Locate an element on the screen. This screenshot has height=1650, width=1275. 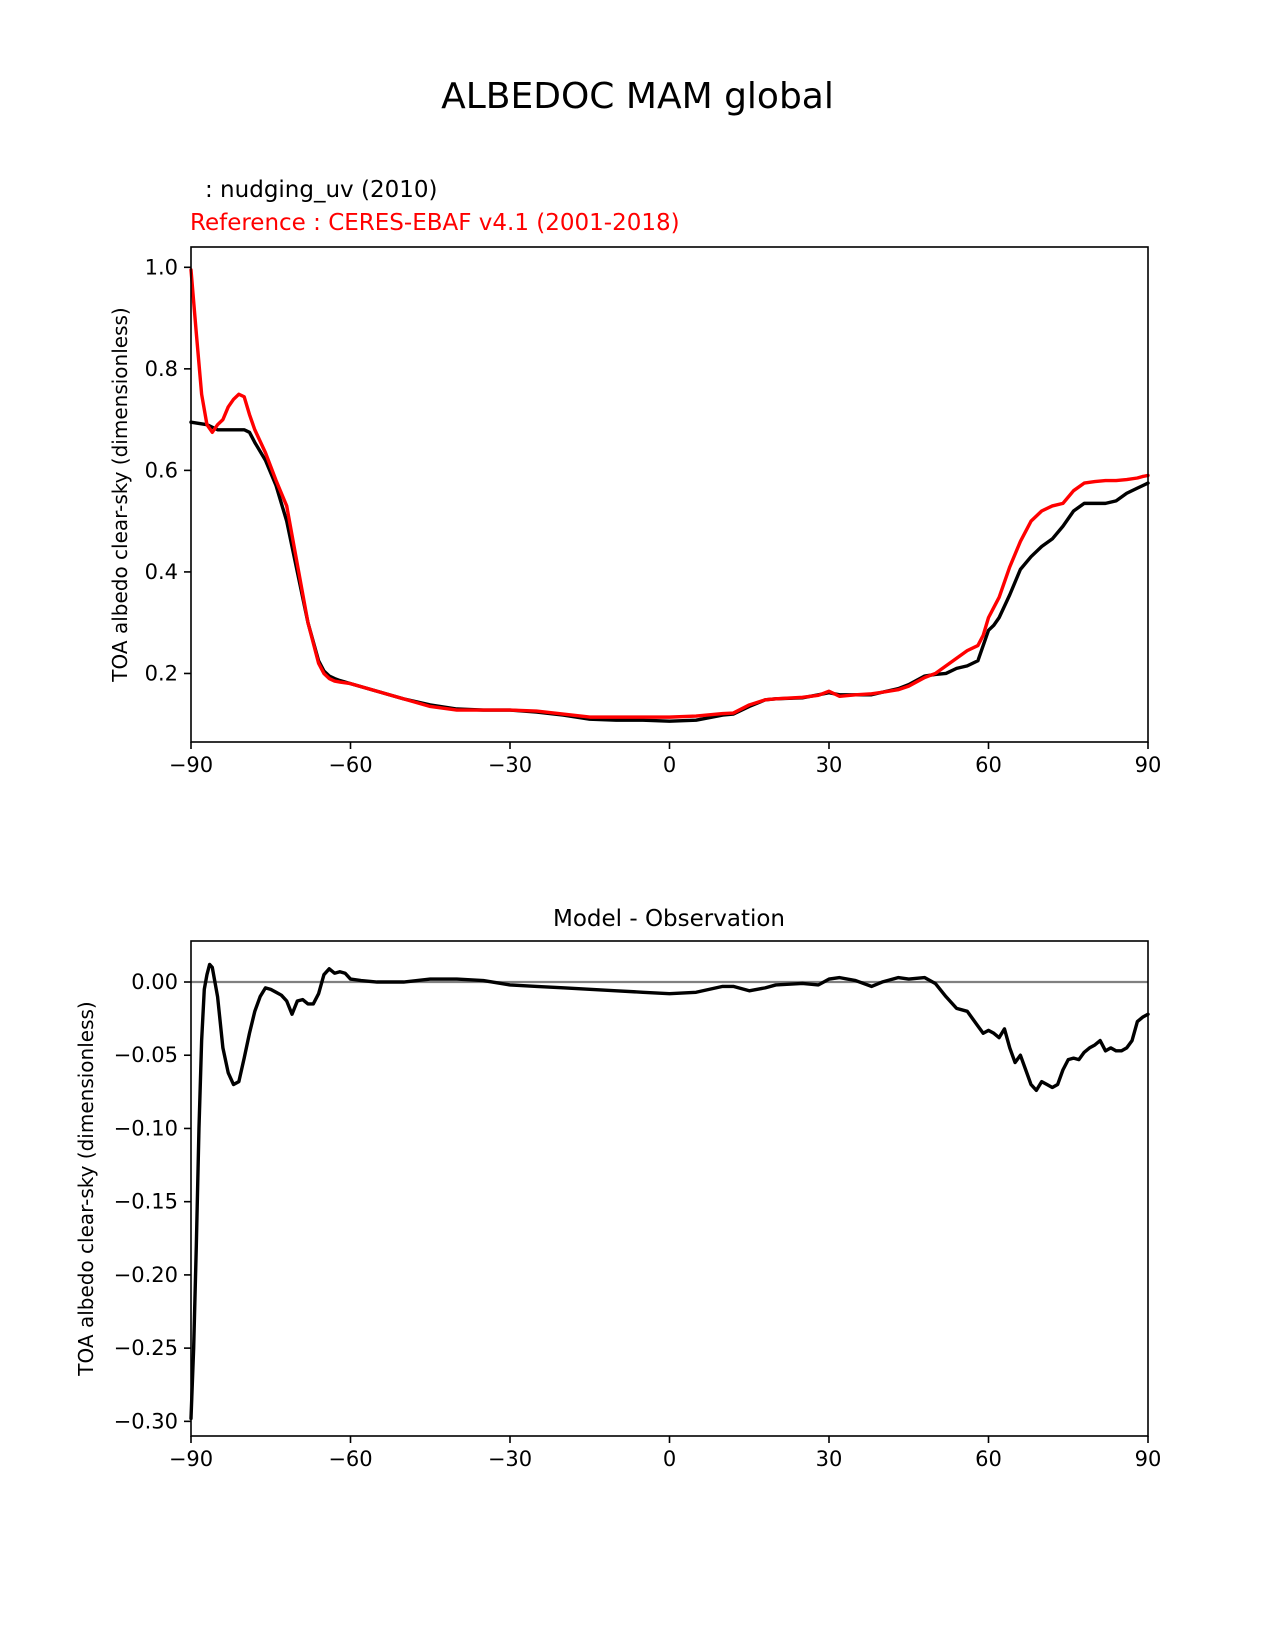
y-tick-label: 0.8 is located at coordinates (161, 369).